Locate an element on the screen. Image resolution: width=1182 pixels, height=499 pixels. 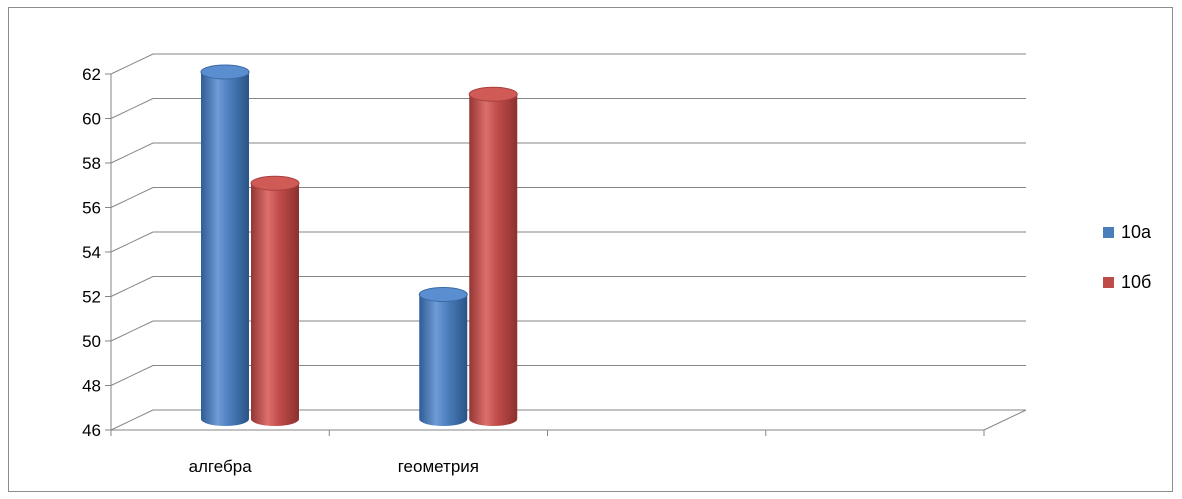
bar-10а-алгебра is located at coordinates (225, 245).